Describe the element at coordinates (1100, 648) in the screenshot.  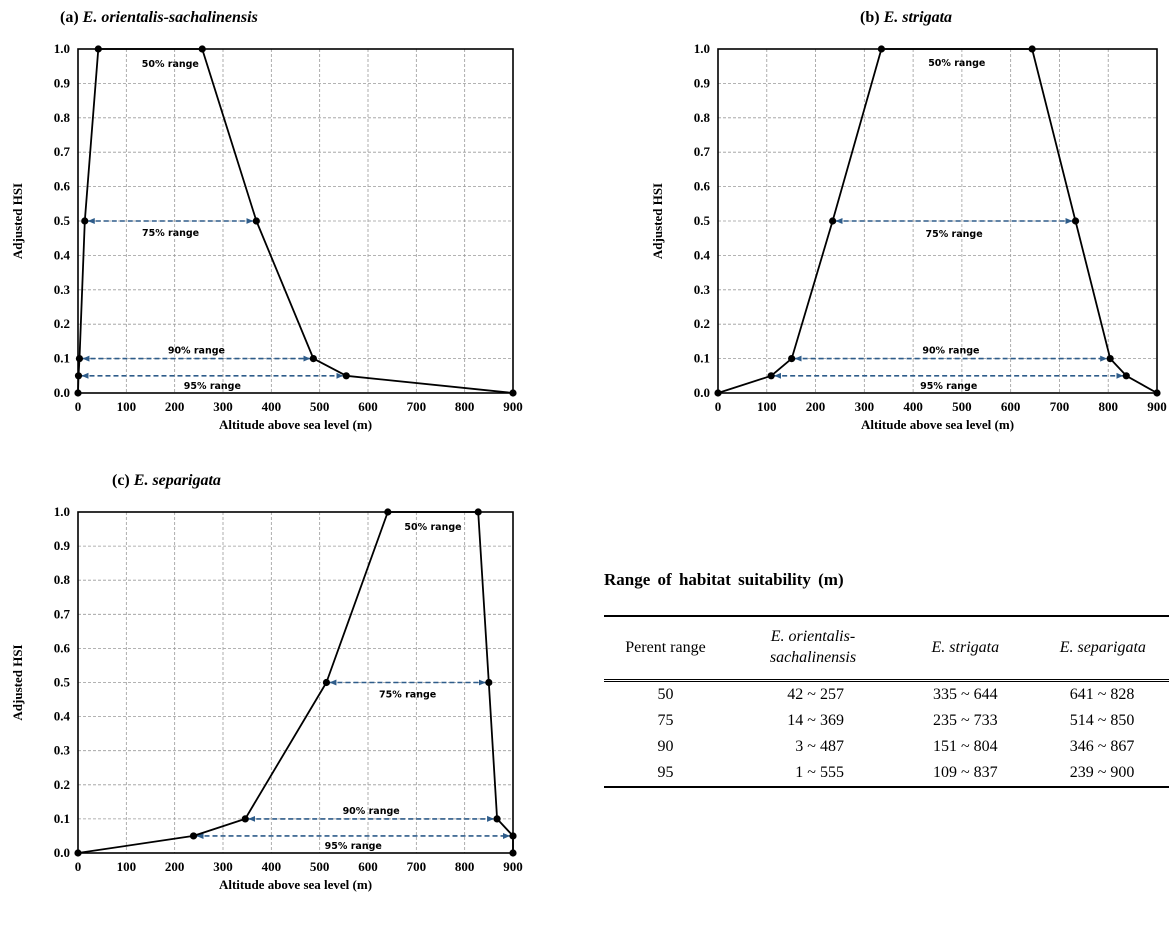
I see `header-species-c: E. separigata` at that location.